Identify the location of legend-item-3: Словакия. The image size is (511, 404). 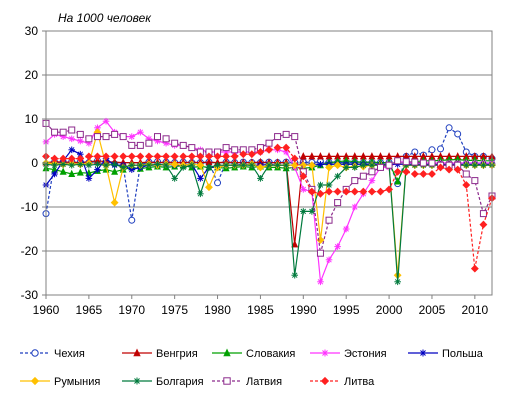
(253, 354).